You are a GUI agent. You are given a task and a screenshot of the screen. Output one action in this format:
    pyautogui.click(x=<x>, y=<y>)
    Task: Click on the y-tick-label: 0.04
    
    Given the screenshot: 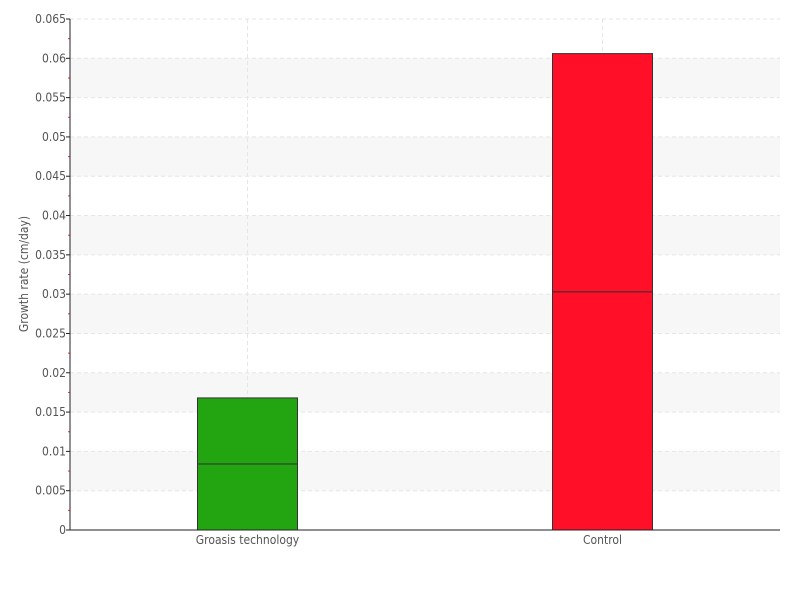 What is the action you would take?
    pyautogui.click(x=54, y=216)
    